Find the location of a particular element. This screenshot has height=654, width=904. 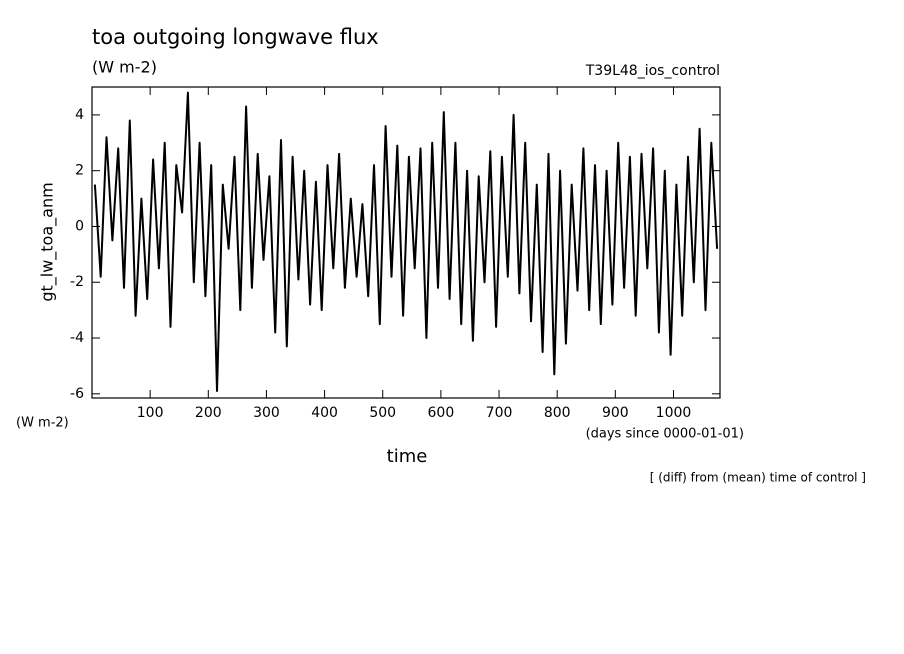

x-tick-label: 400 is located at coordinates (324, 413).